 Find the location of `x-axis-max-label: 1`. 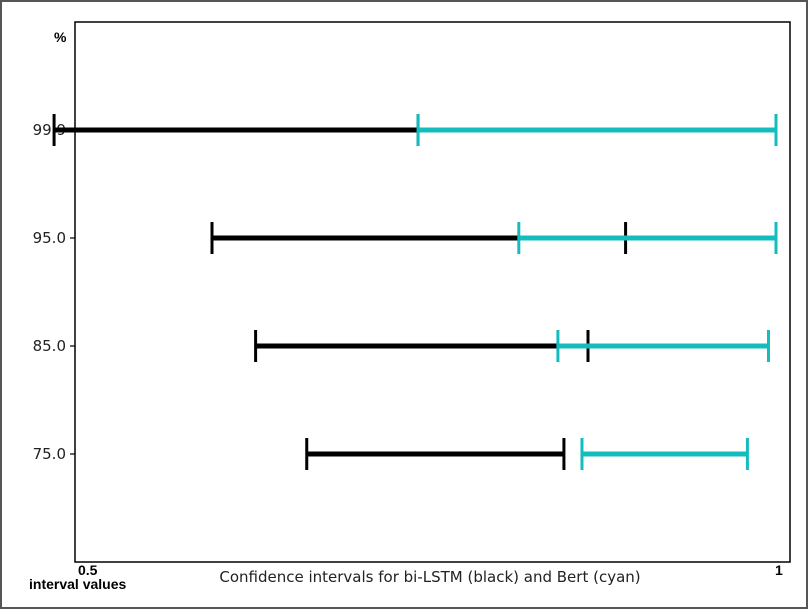

x-axis-max-label: 1 is located at coordinates (779, 570).